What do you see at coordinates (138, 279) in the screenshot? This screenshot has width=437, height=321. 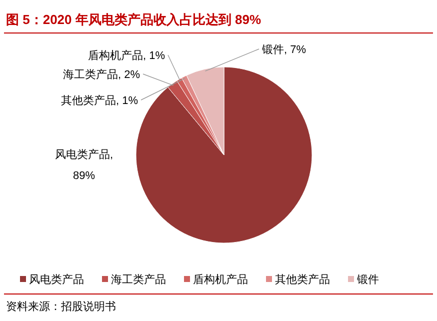 I see `legend-label: 海工类产品` at bounding box center [138, 279].